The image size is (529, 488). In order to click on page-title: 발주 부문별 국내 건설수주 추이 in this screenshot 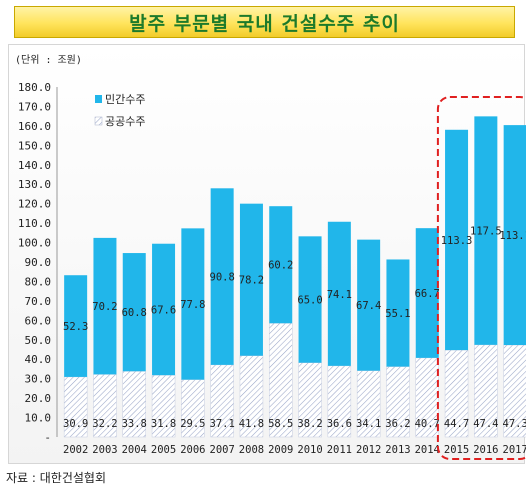, I will do `click(264, 23)`.